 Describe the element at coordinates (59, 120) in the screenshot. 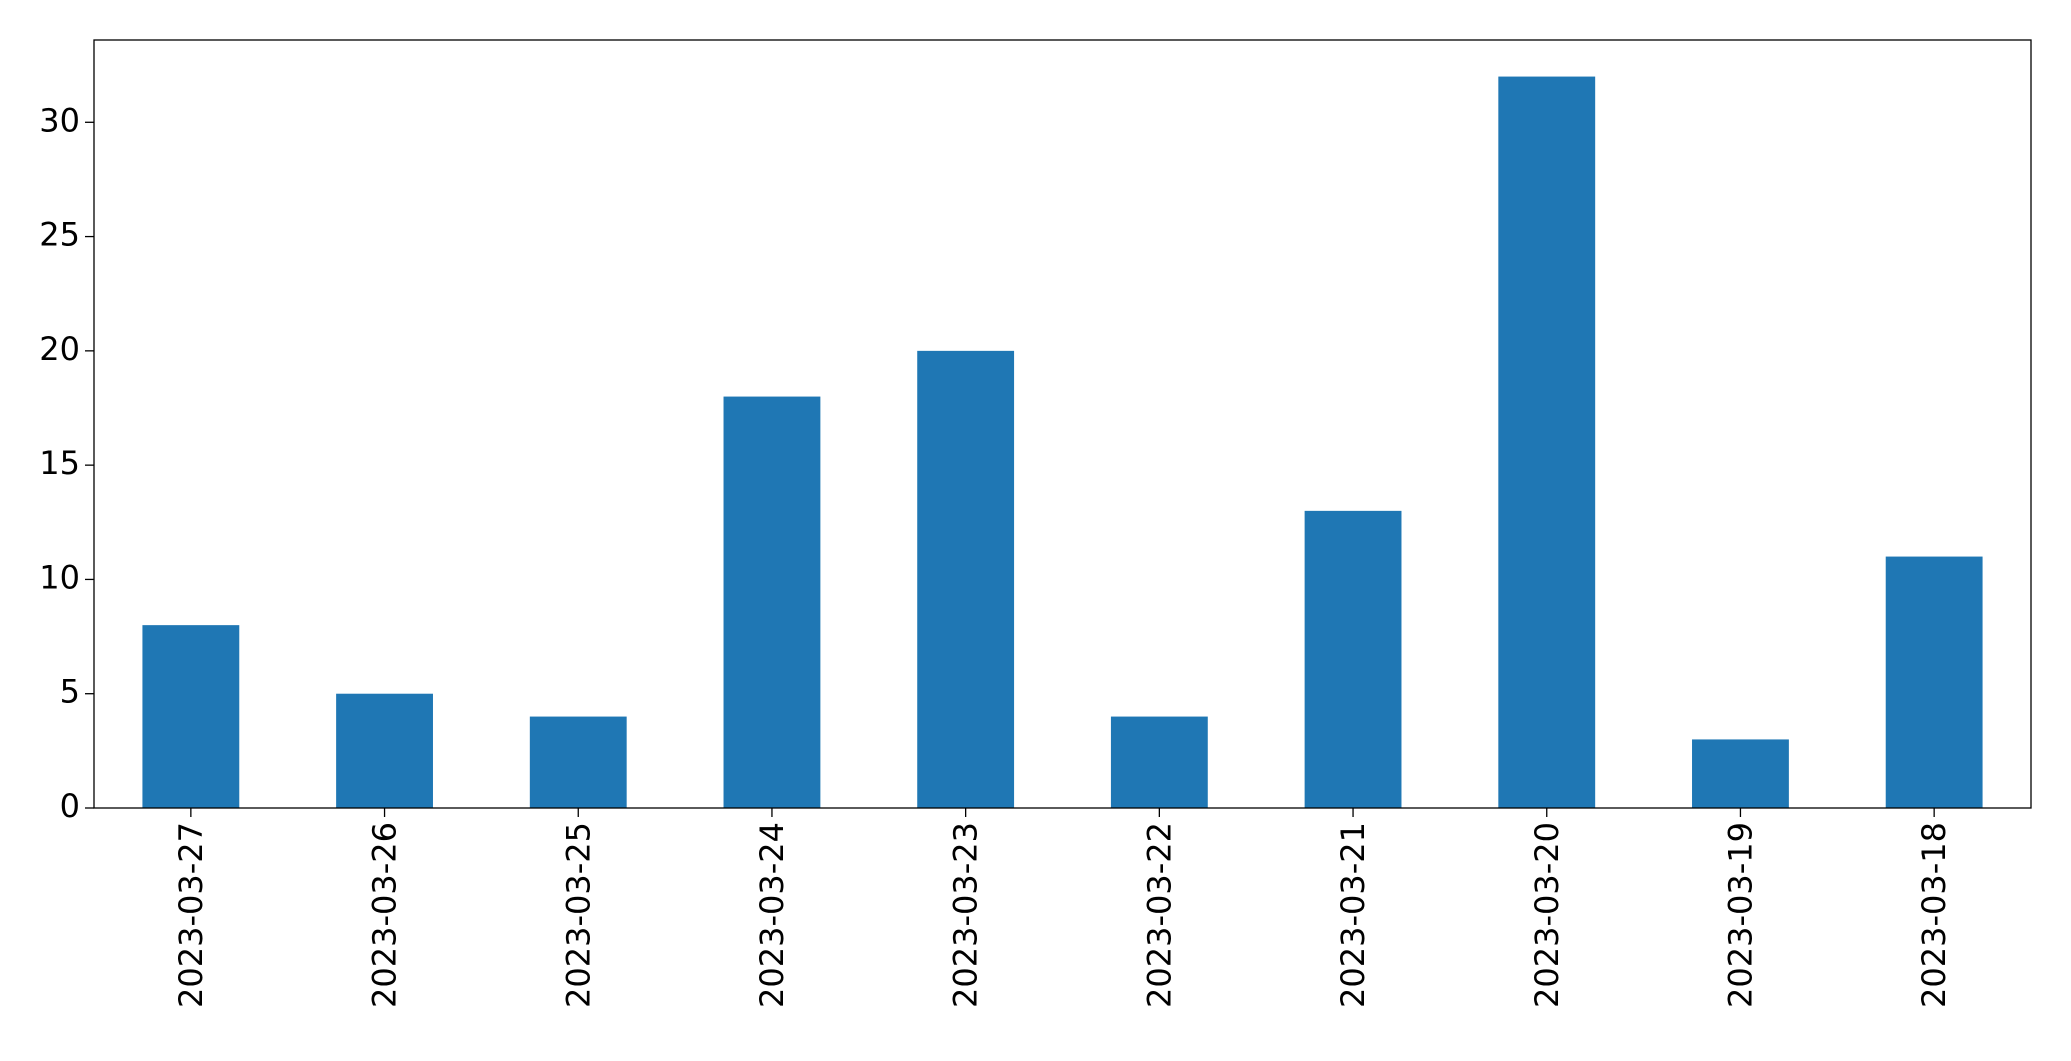

I see `y-tick-label: 30` at that location.